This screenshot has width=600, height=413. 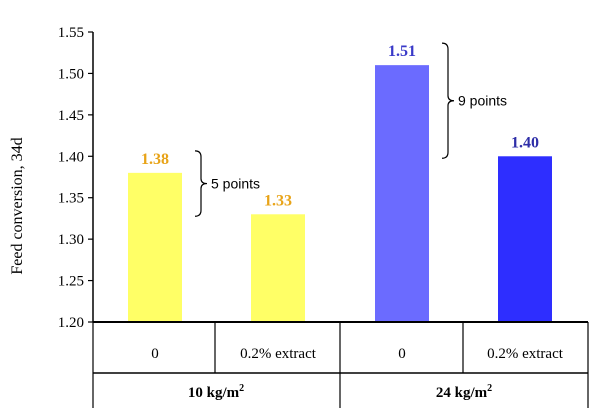 I want to click on x-group-label-text: 10 kg/m, so click(x=214, y=393).